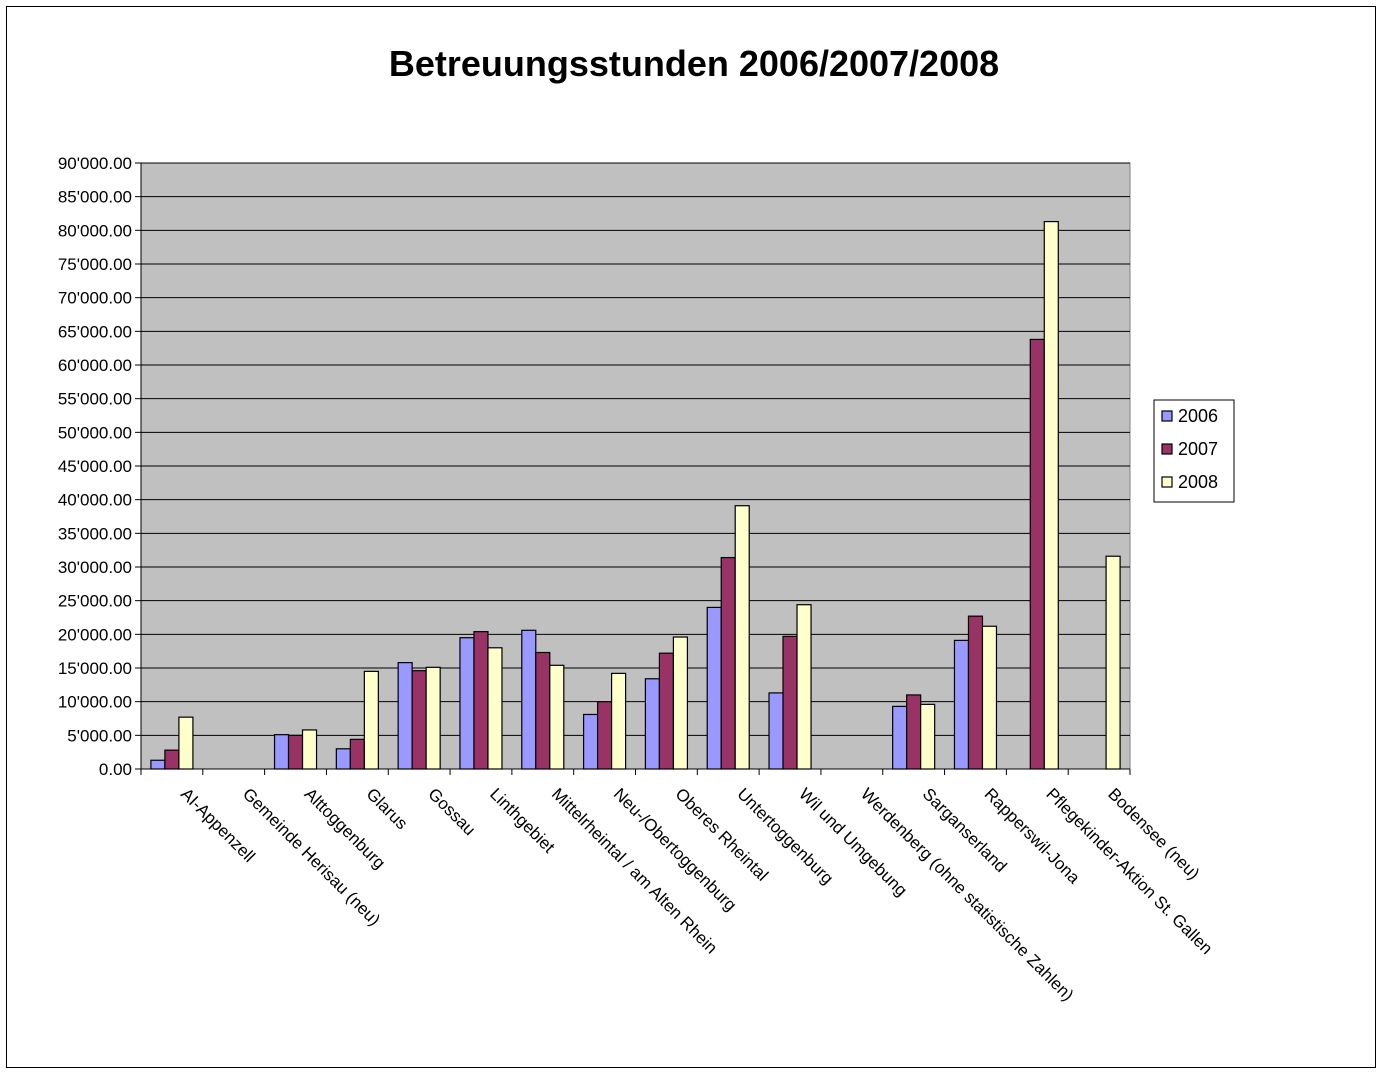 This screenshot has height=1072, width=1383. Describe the element at coordinates (115, 769) in the screenshot. I see `y-tick-label: 0.00` at that location.